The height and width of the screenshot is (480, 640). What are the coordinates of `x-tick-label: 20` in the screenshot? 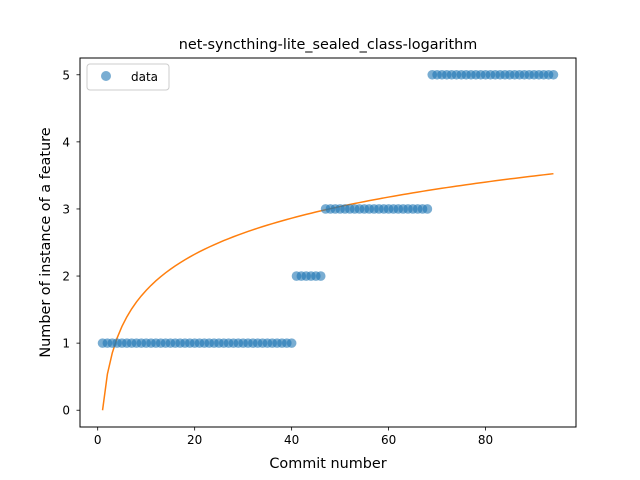 It's located at (194, 440).